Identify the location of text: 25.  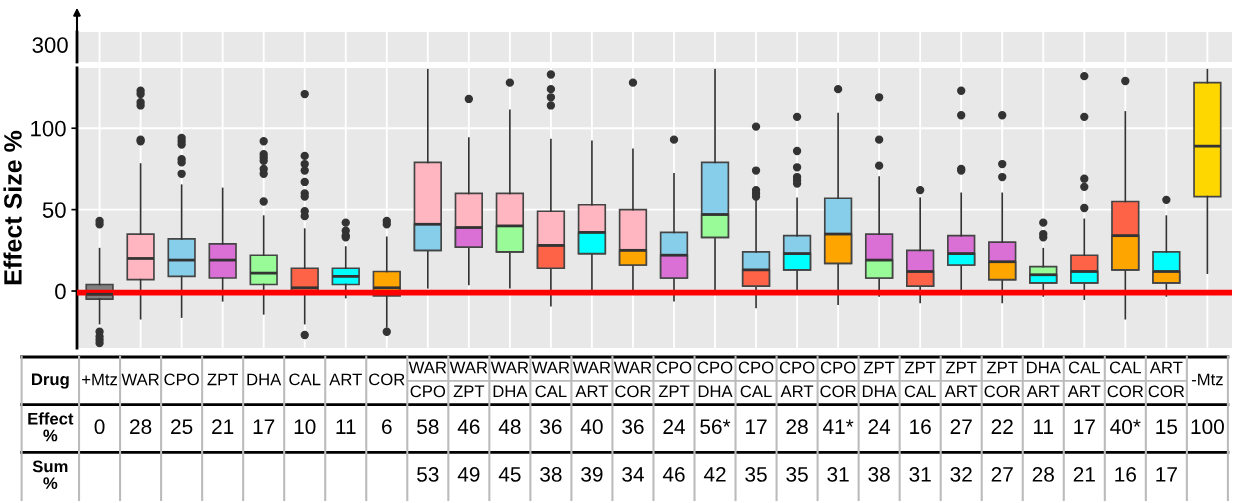
(182, 427).